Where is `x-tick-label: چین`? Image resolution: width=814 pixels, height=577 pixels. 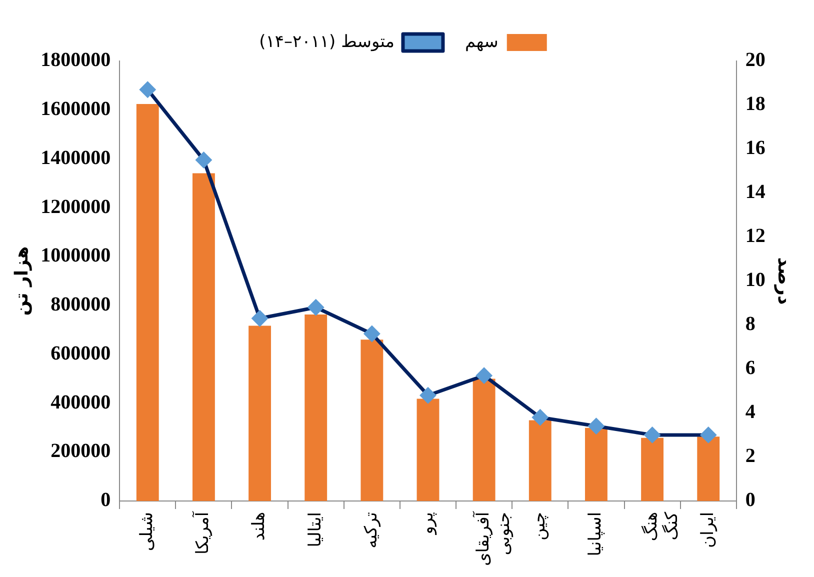
x-tick-label: چین is located at coordinates (540, 526).